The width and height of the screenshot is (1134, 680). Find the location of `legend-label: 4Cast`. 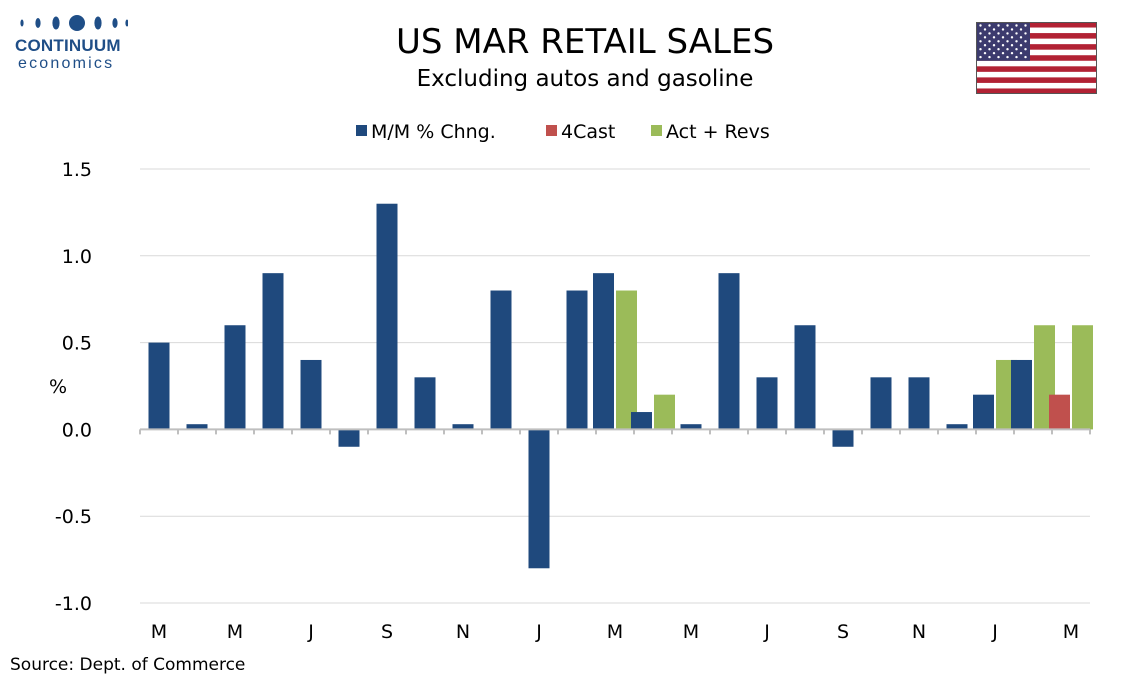

legend-label: 4Cast is located at coordinates (588, 132).